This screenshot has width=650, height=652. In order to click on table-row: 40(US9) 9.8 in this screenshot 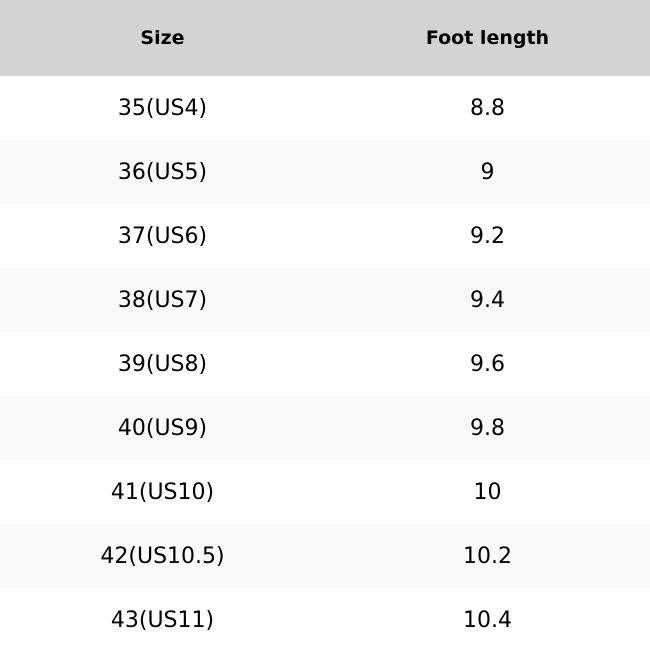, I will do `click(325, 428)`.